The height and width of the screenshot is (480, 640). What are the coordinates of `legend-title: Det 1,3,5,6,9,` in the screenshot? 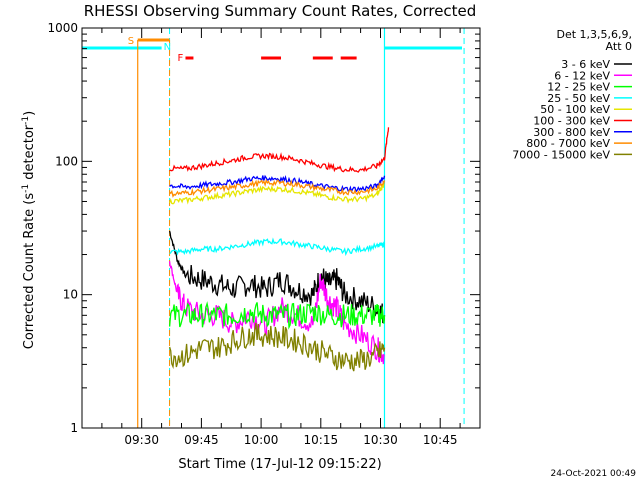 It's located at (594, 34).